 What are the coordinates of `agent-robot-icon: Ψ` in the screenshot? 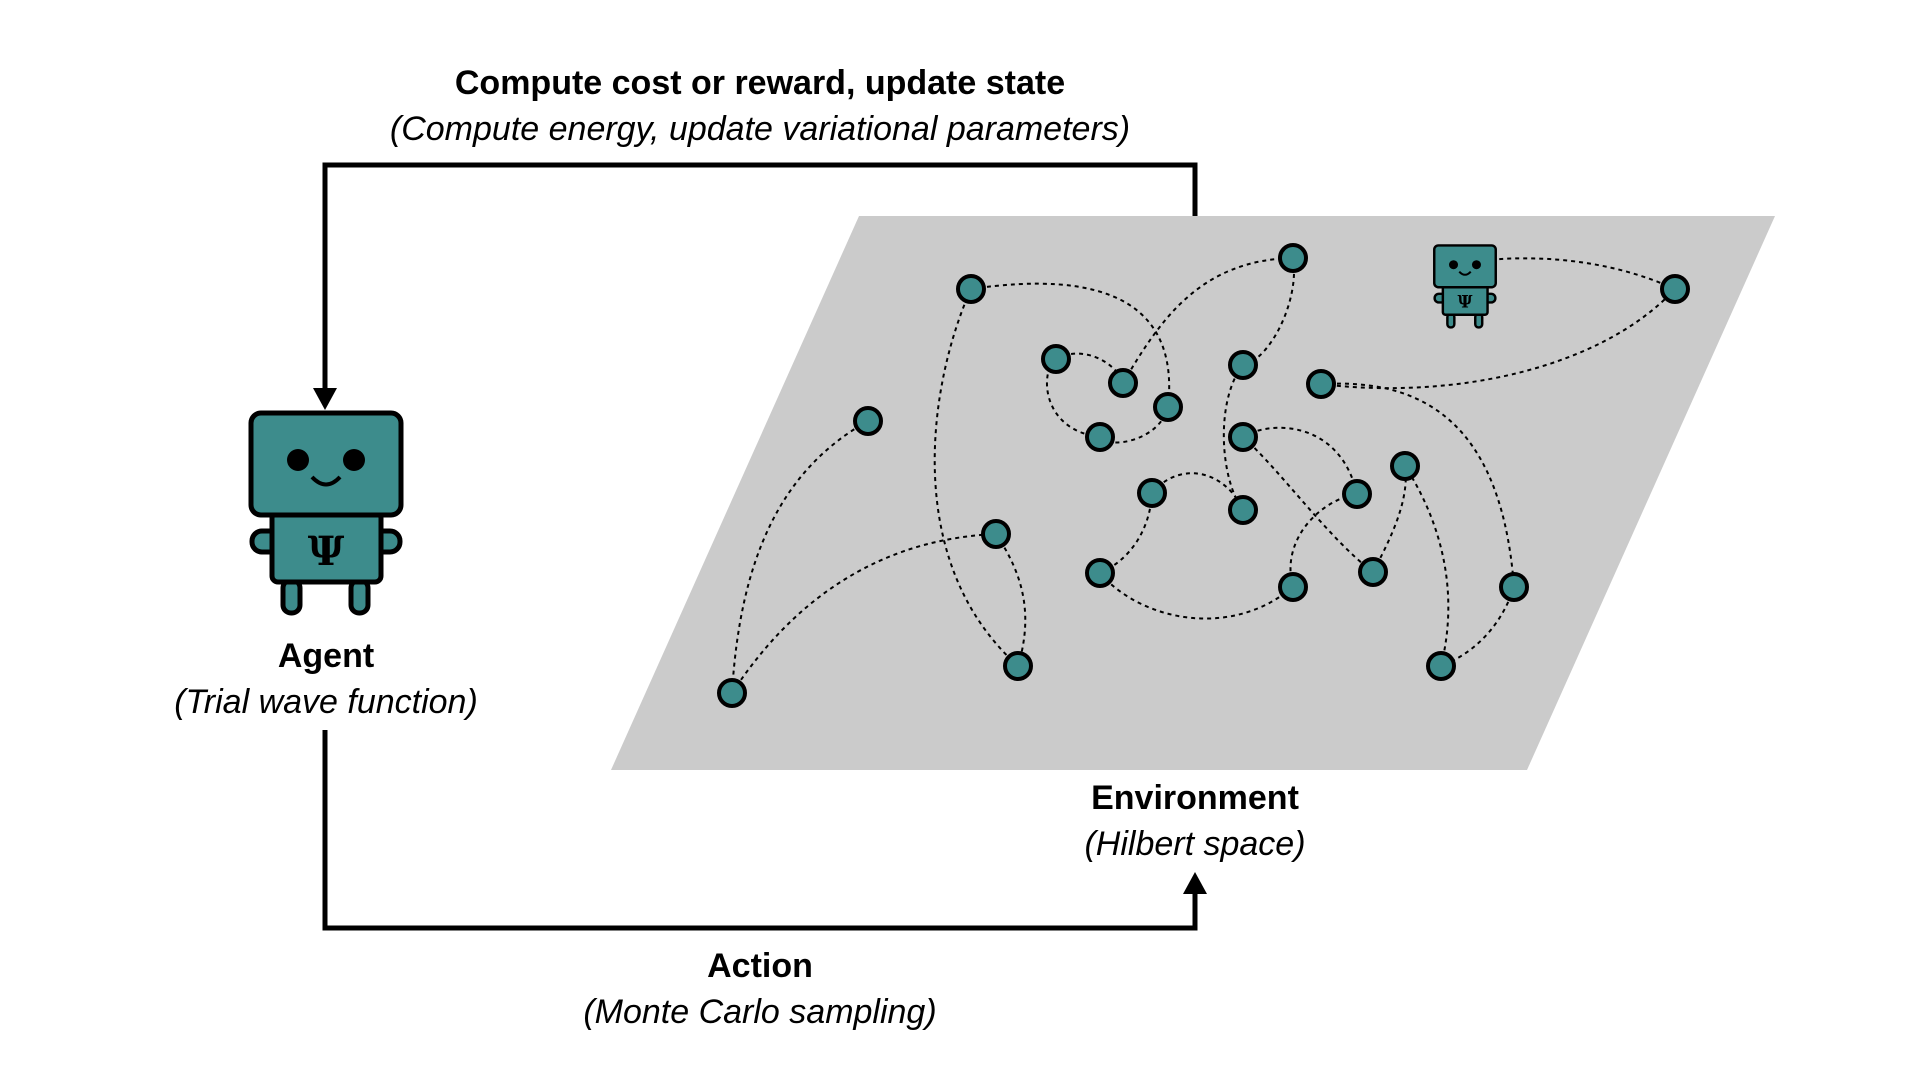 It's located at (326, 513).